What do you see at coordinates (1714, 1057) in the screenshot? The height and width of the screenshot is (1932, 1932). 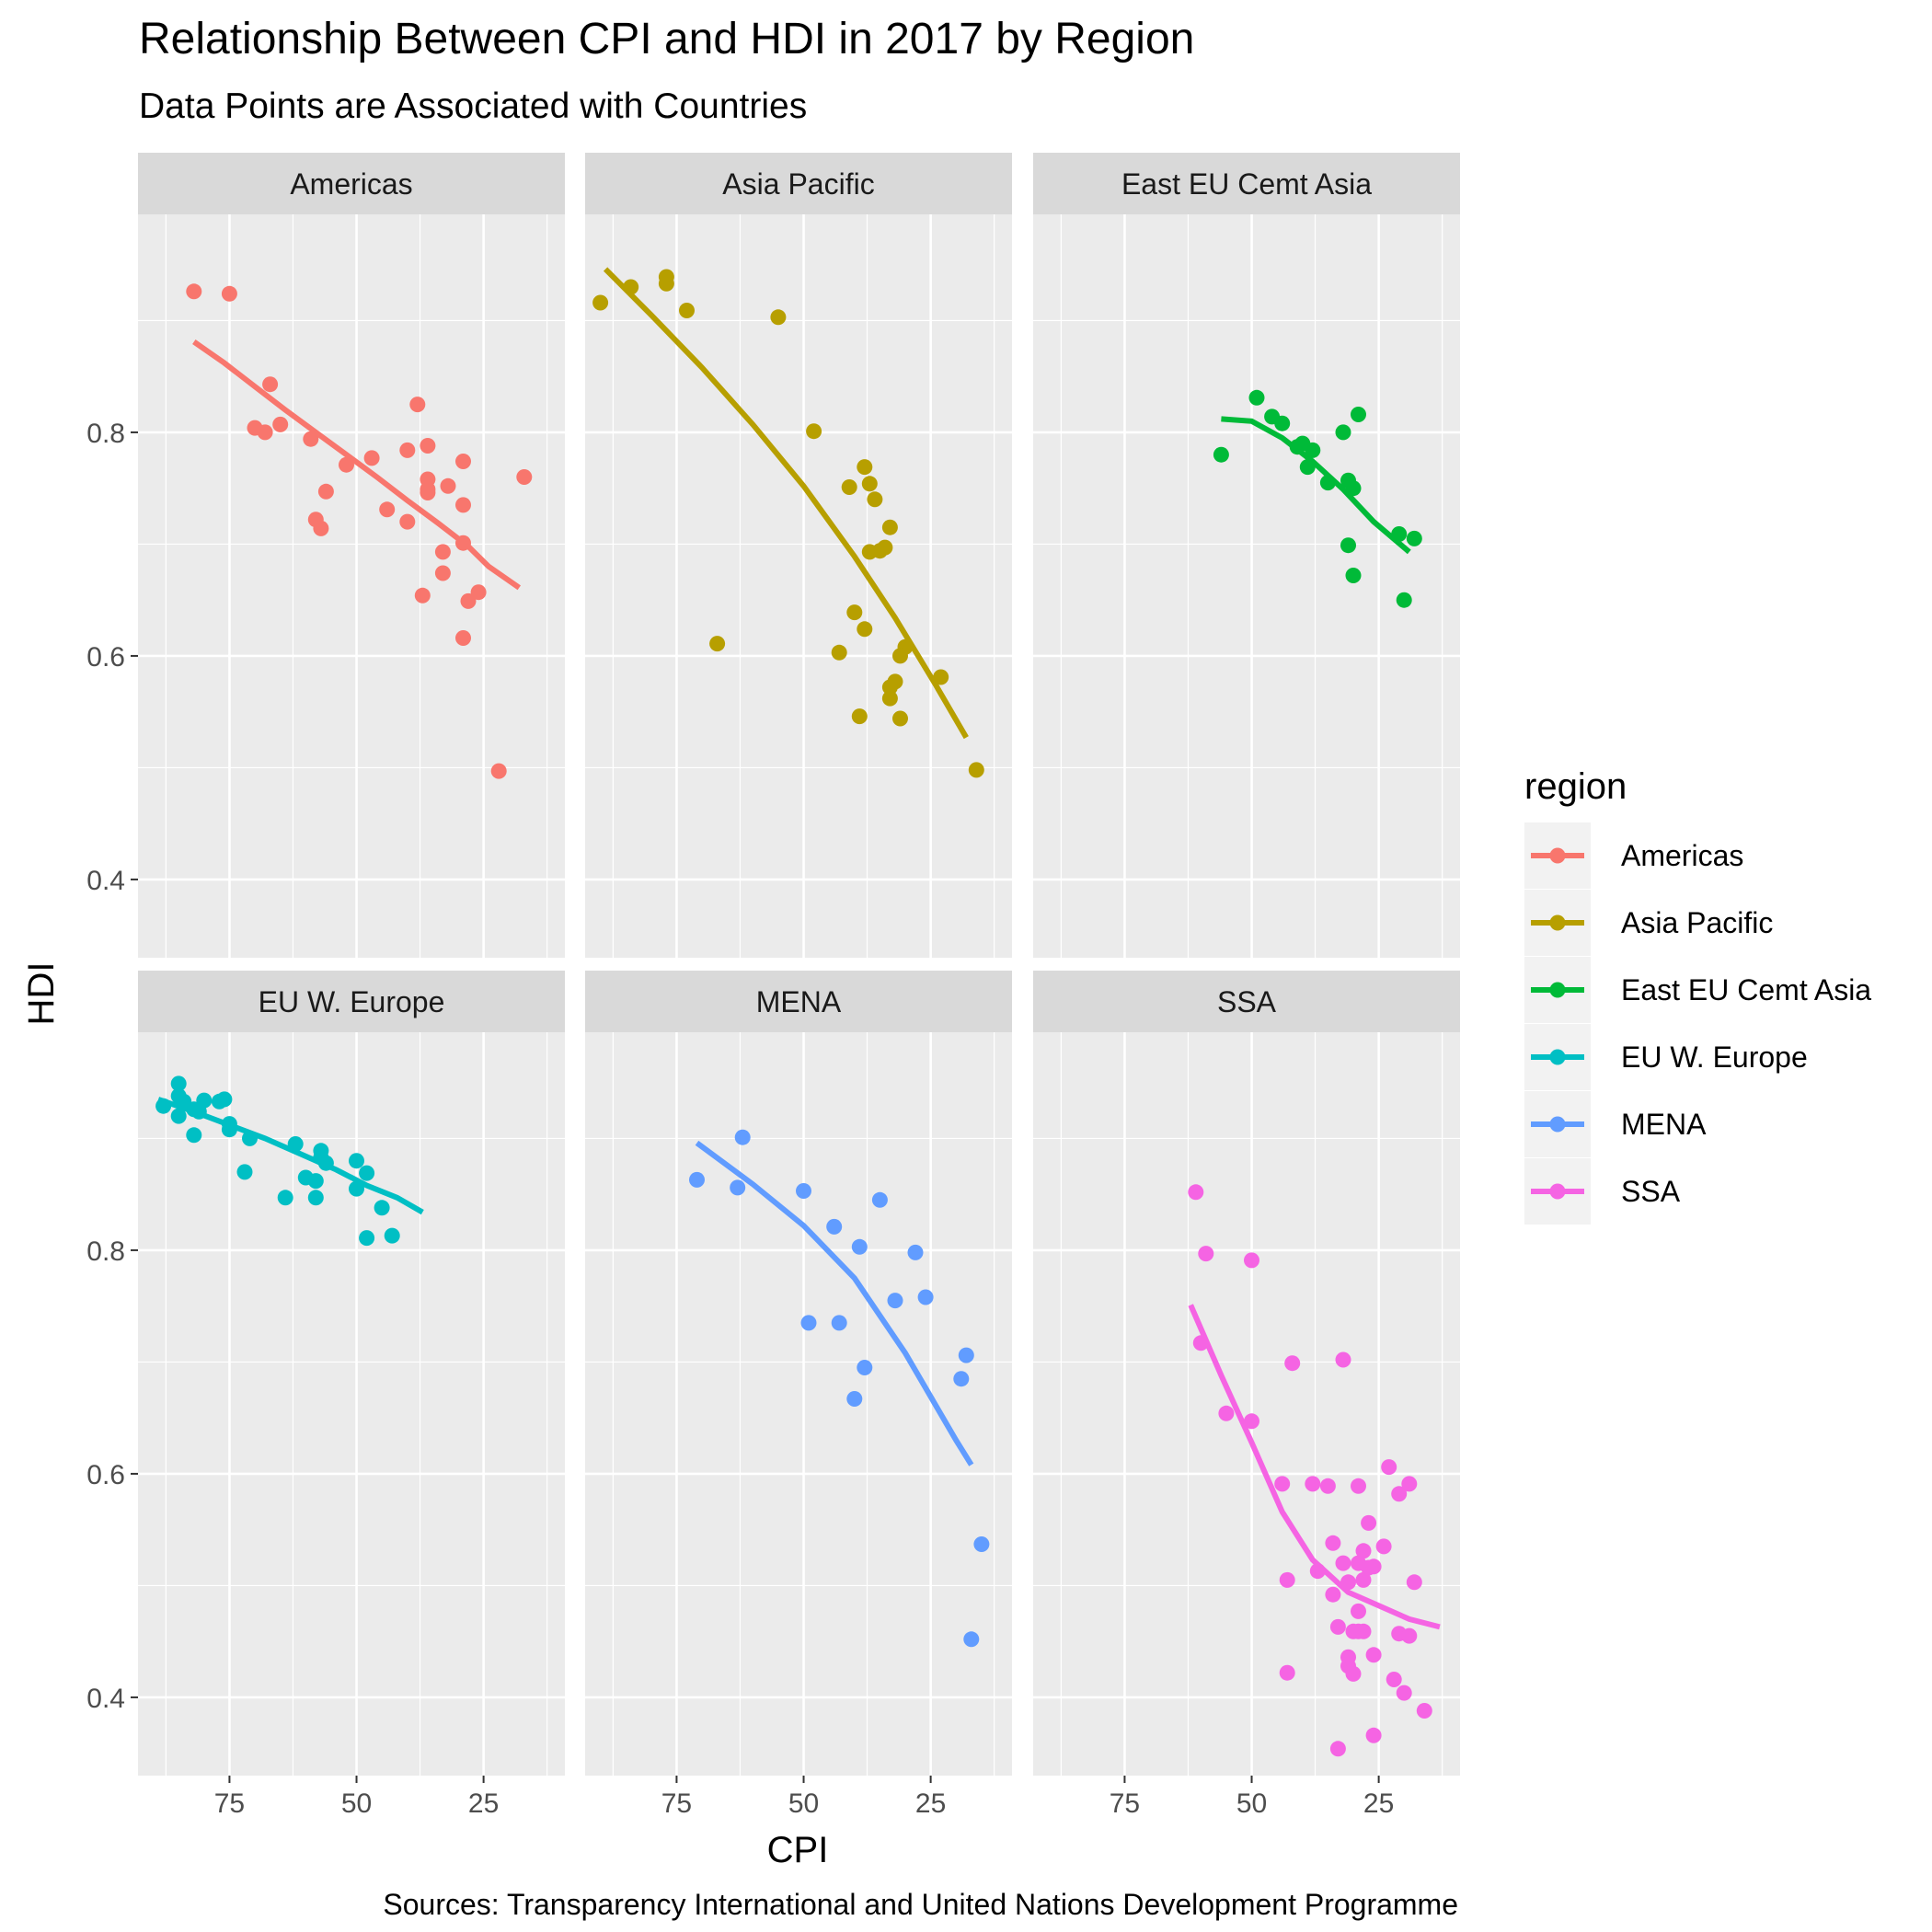 I see `legend-label: EU W. Europe` at bounding box center [1714, 1057].